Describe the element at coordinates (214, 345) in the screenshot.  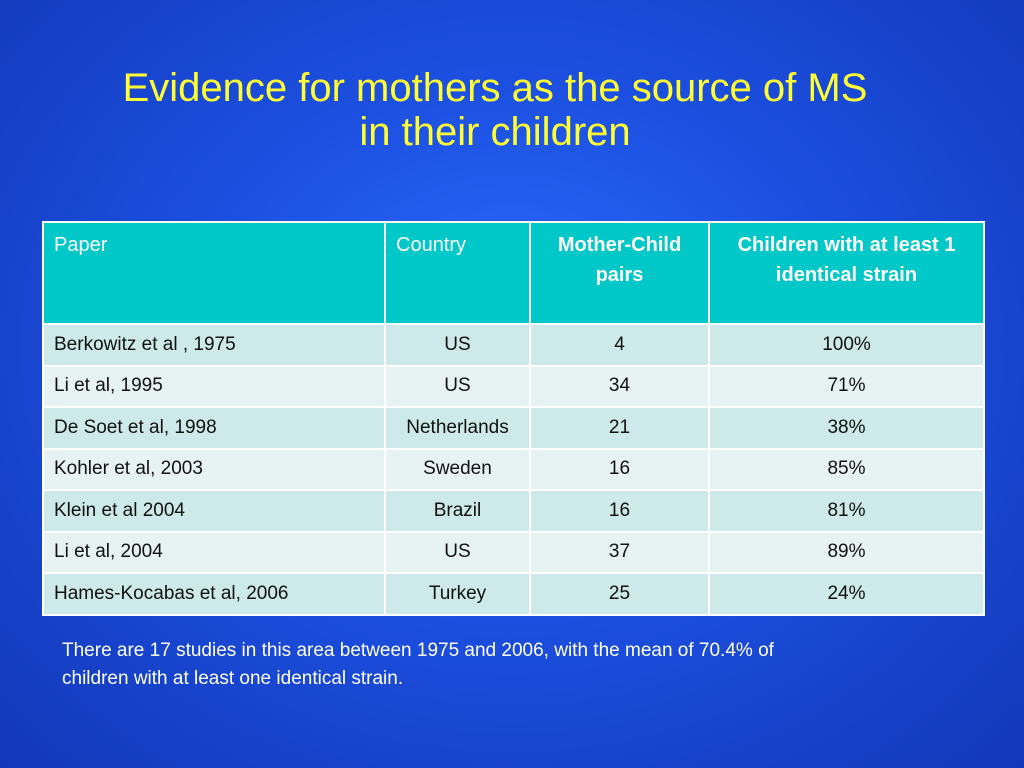
I see `cell-paper: Berkowitz et al , 1975` at that location.